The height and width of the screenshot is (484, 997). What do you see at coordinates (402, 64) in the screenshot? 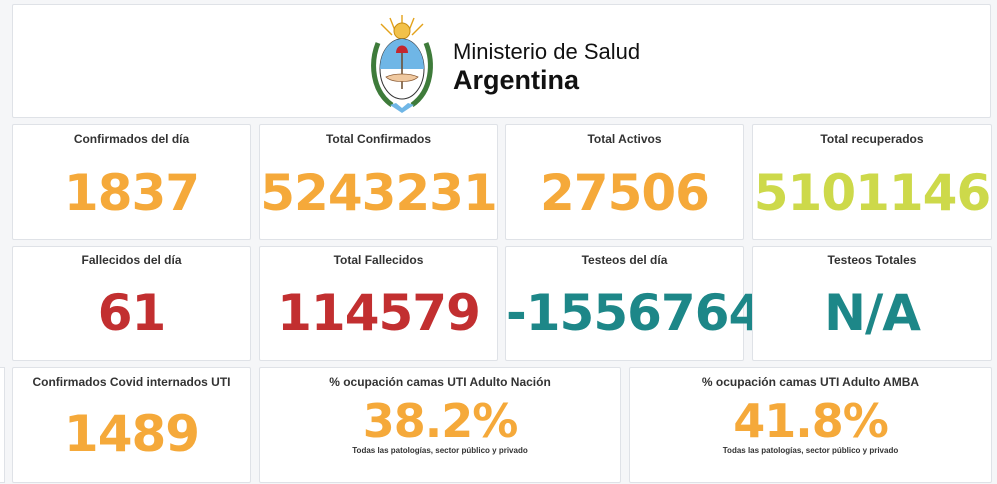
I see `coat-of-arms-icon` at bounding box center [402, 64].